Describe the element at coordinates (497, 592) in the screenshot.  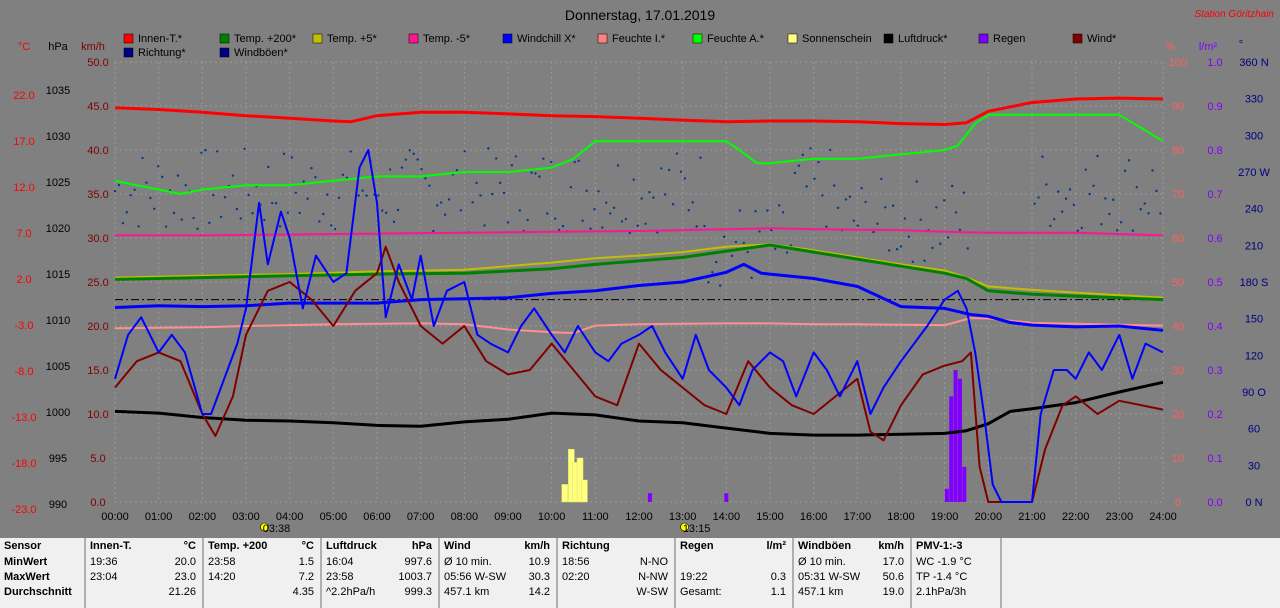
I see `stats-row: 457.1 km 14.2` at that location.